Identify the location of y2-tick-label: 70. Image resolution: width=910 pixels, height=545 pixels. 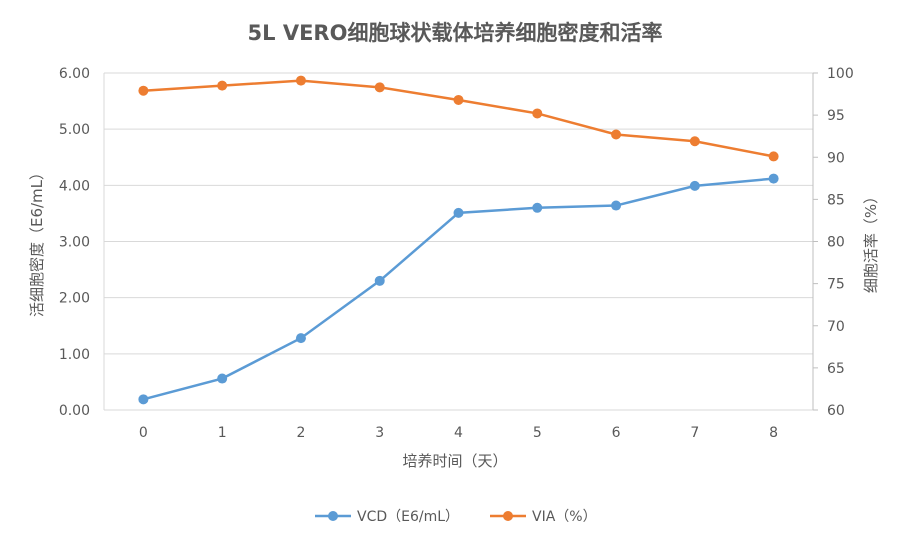
(836, 327).